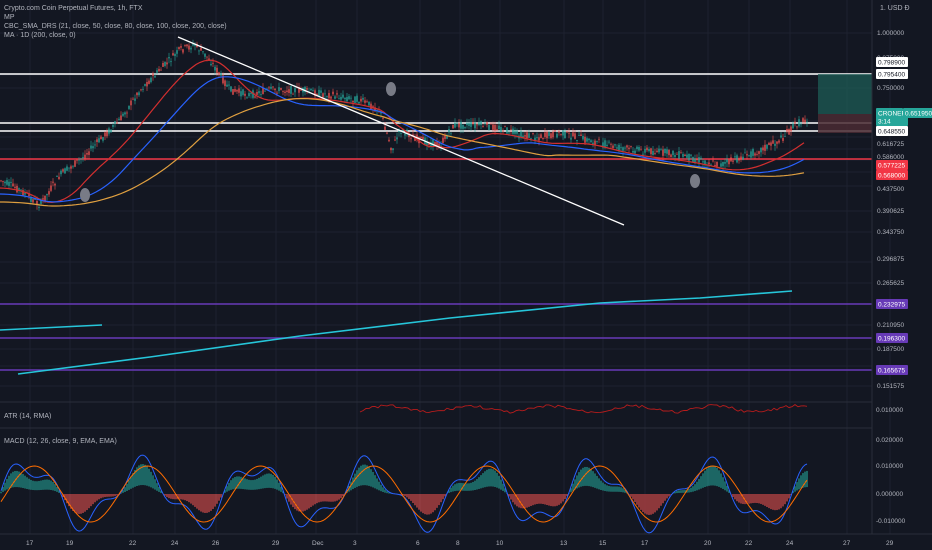  I want to click on marker-circle, so click(85, 195).